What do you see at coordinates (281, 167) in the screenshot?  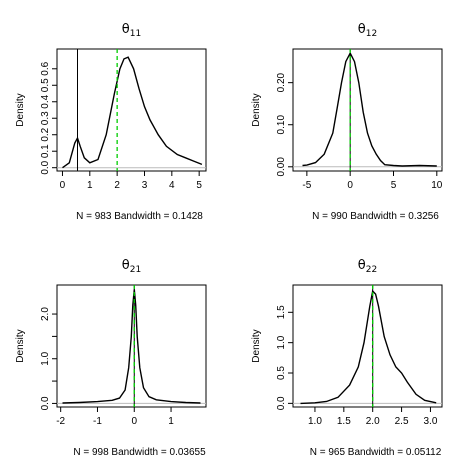 I see `y-tick-label: 0.00` at bounding box center [281, 167].